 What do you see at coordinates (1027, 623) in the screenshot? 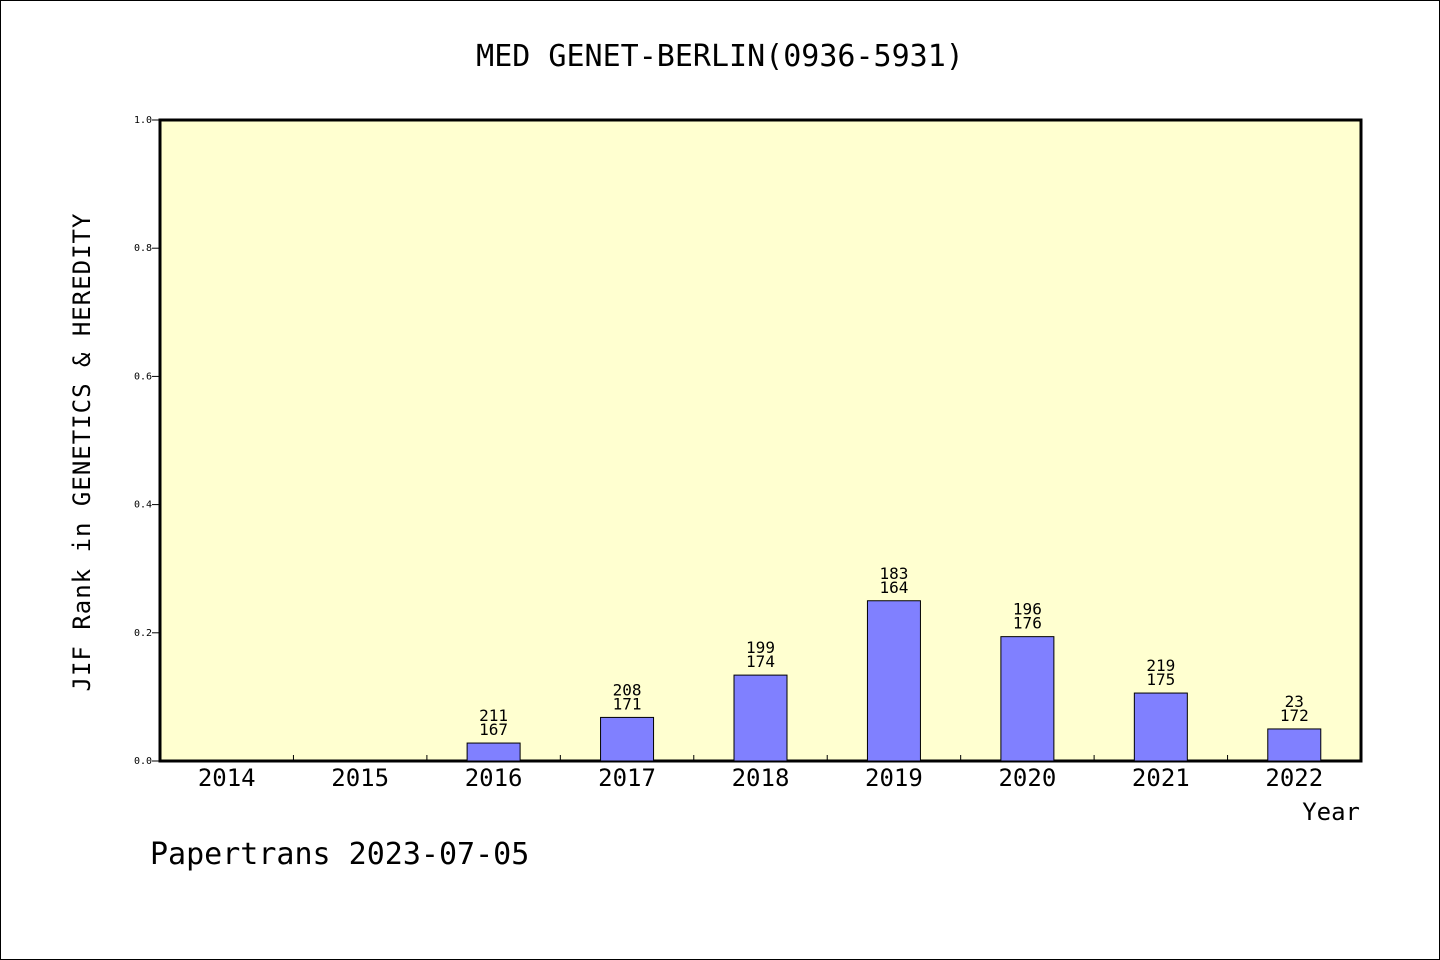
I see `bar-rank-label: 176` at bounding box center [1027, 623].